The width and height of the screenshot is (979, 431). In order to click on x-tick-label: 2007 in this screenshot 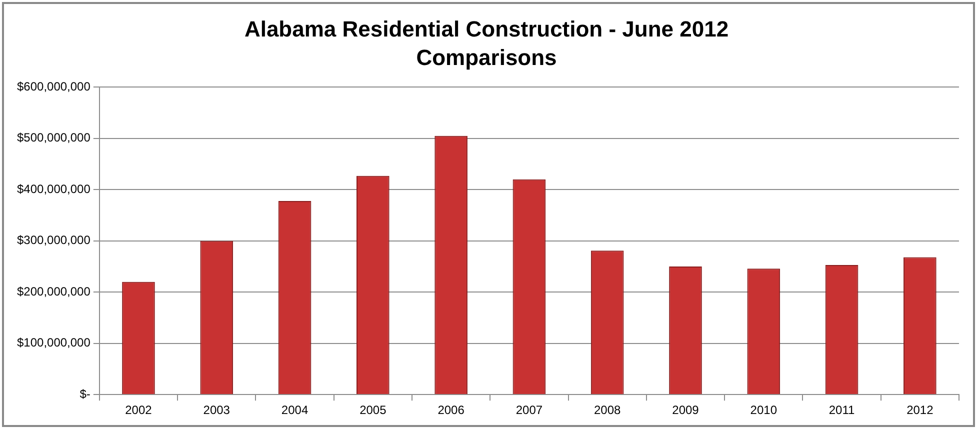, I will do `click(529, 410)`.